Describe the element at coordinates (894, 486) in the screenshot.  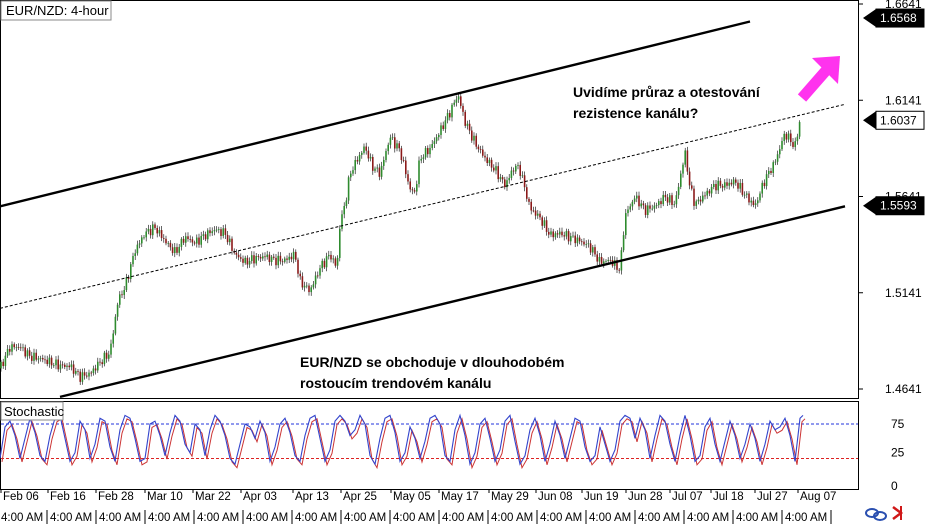
I see `stoch-tick-label: 0` at that location.